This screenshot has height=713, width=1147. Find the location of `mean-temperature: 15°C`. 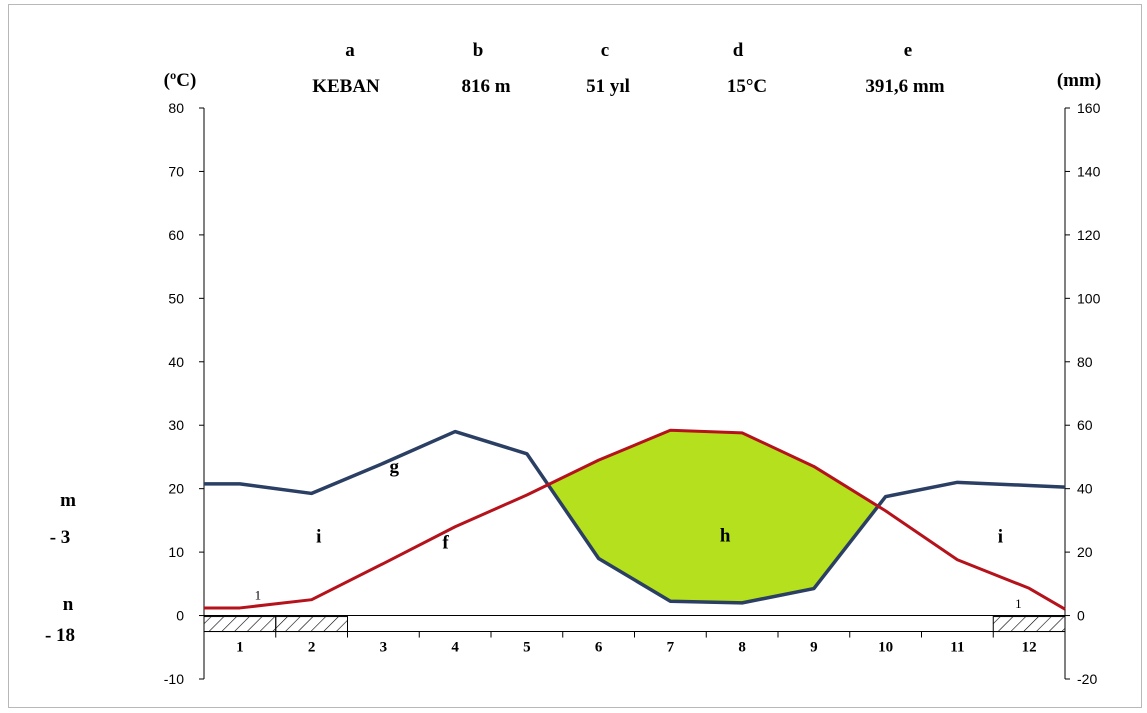

mean-temperature: 15°C is located at coordinates (747, 86).